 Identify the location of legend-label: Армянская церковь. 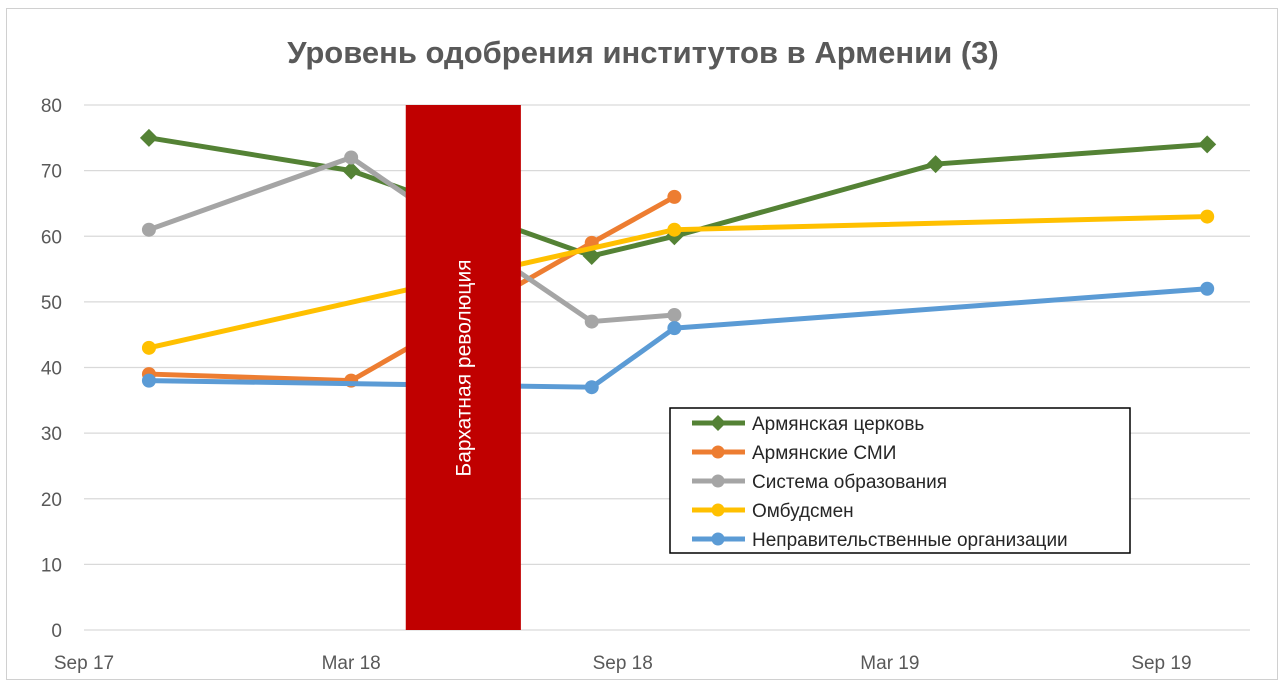
(838, 424).